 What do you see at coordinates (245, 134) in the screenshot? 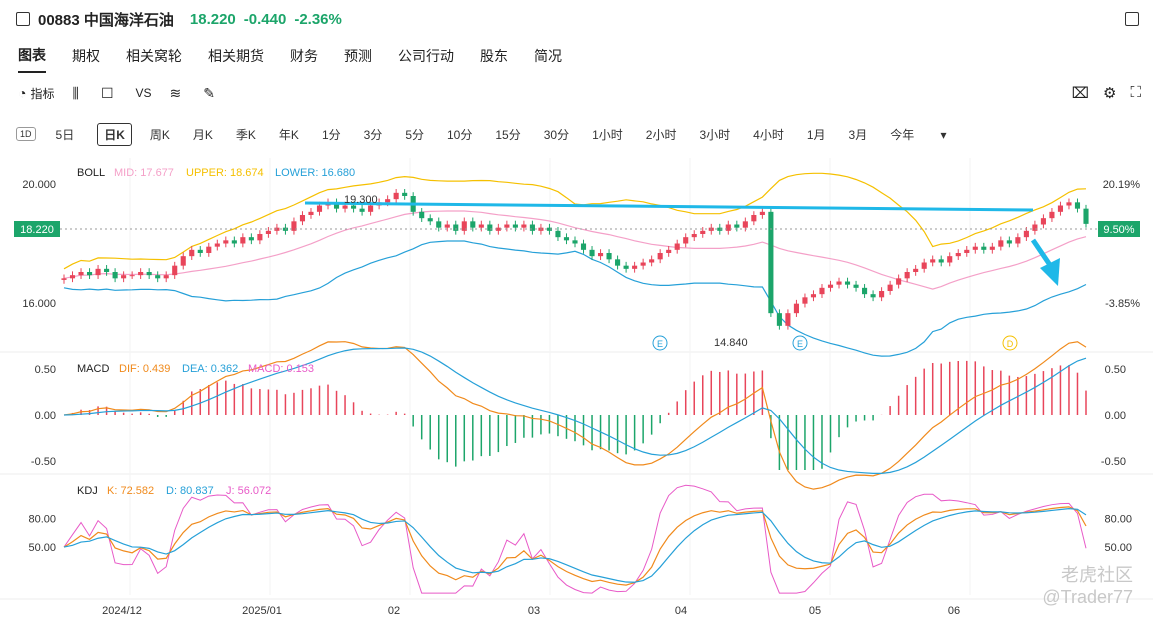
I see `period-quarter-k: 季K` at bounding box center [245, 134].